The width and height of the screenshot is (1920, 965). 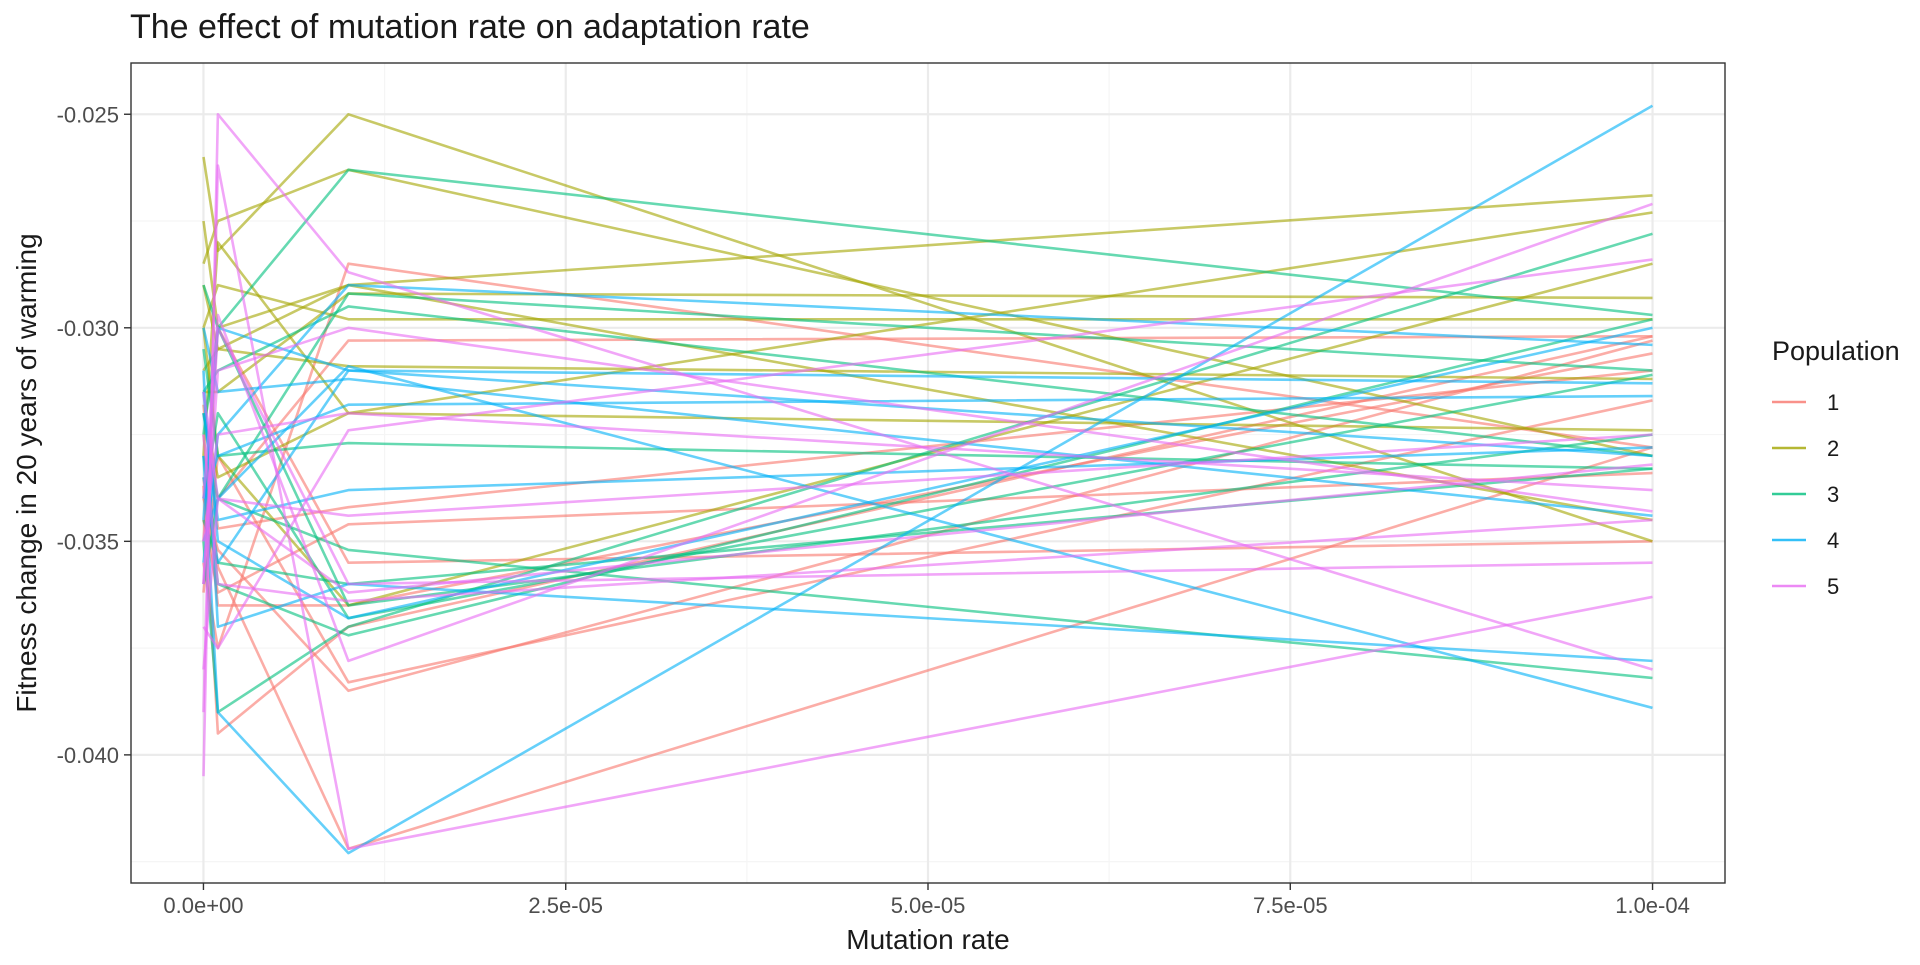 I want to click on x-axis: 0.0e+00 2.5e-05 5.0e-05 7.5e-05 1.0e-04, so click(x=926, y=900).